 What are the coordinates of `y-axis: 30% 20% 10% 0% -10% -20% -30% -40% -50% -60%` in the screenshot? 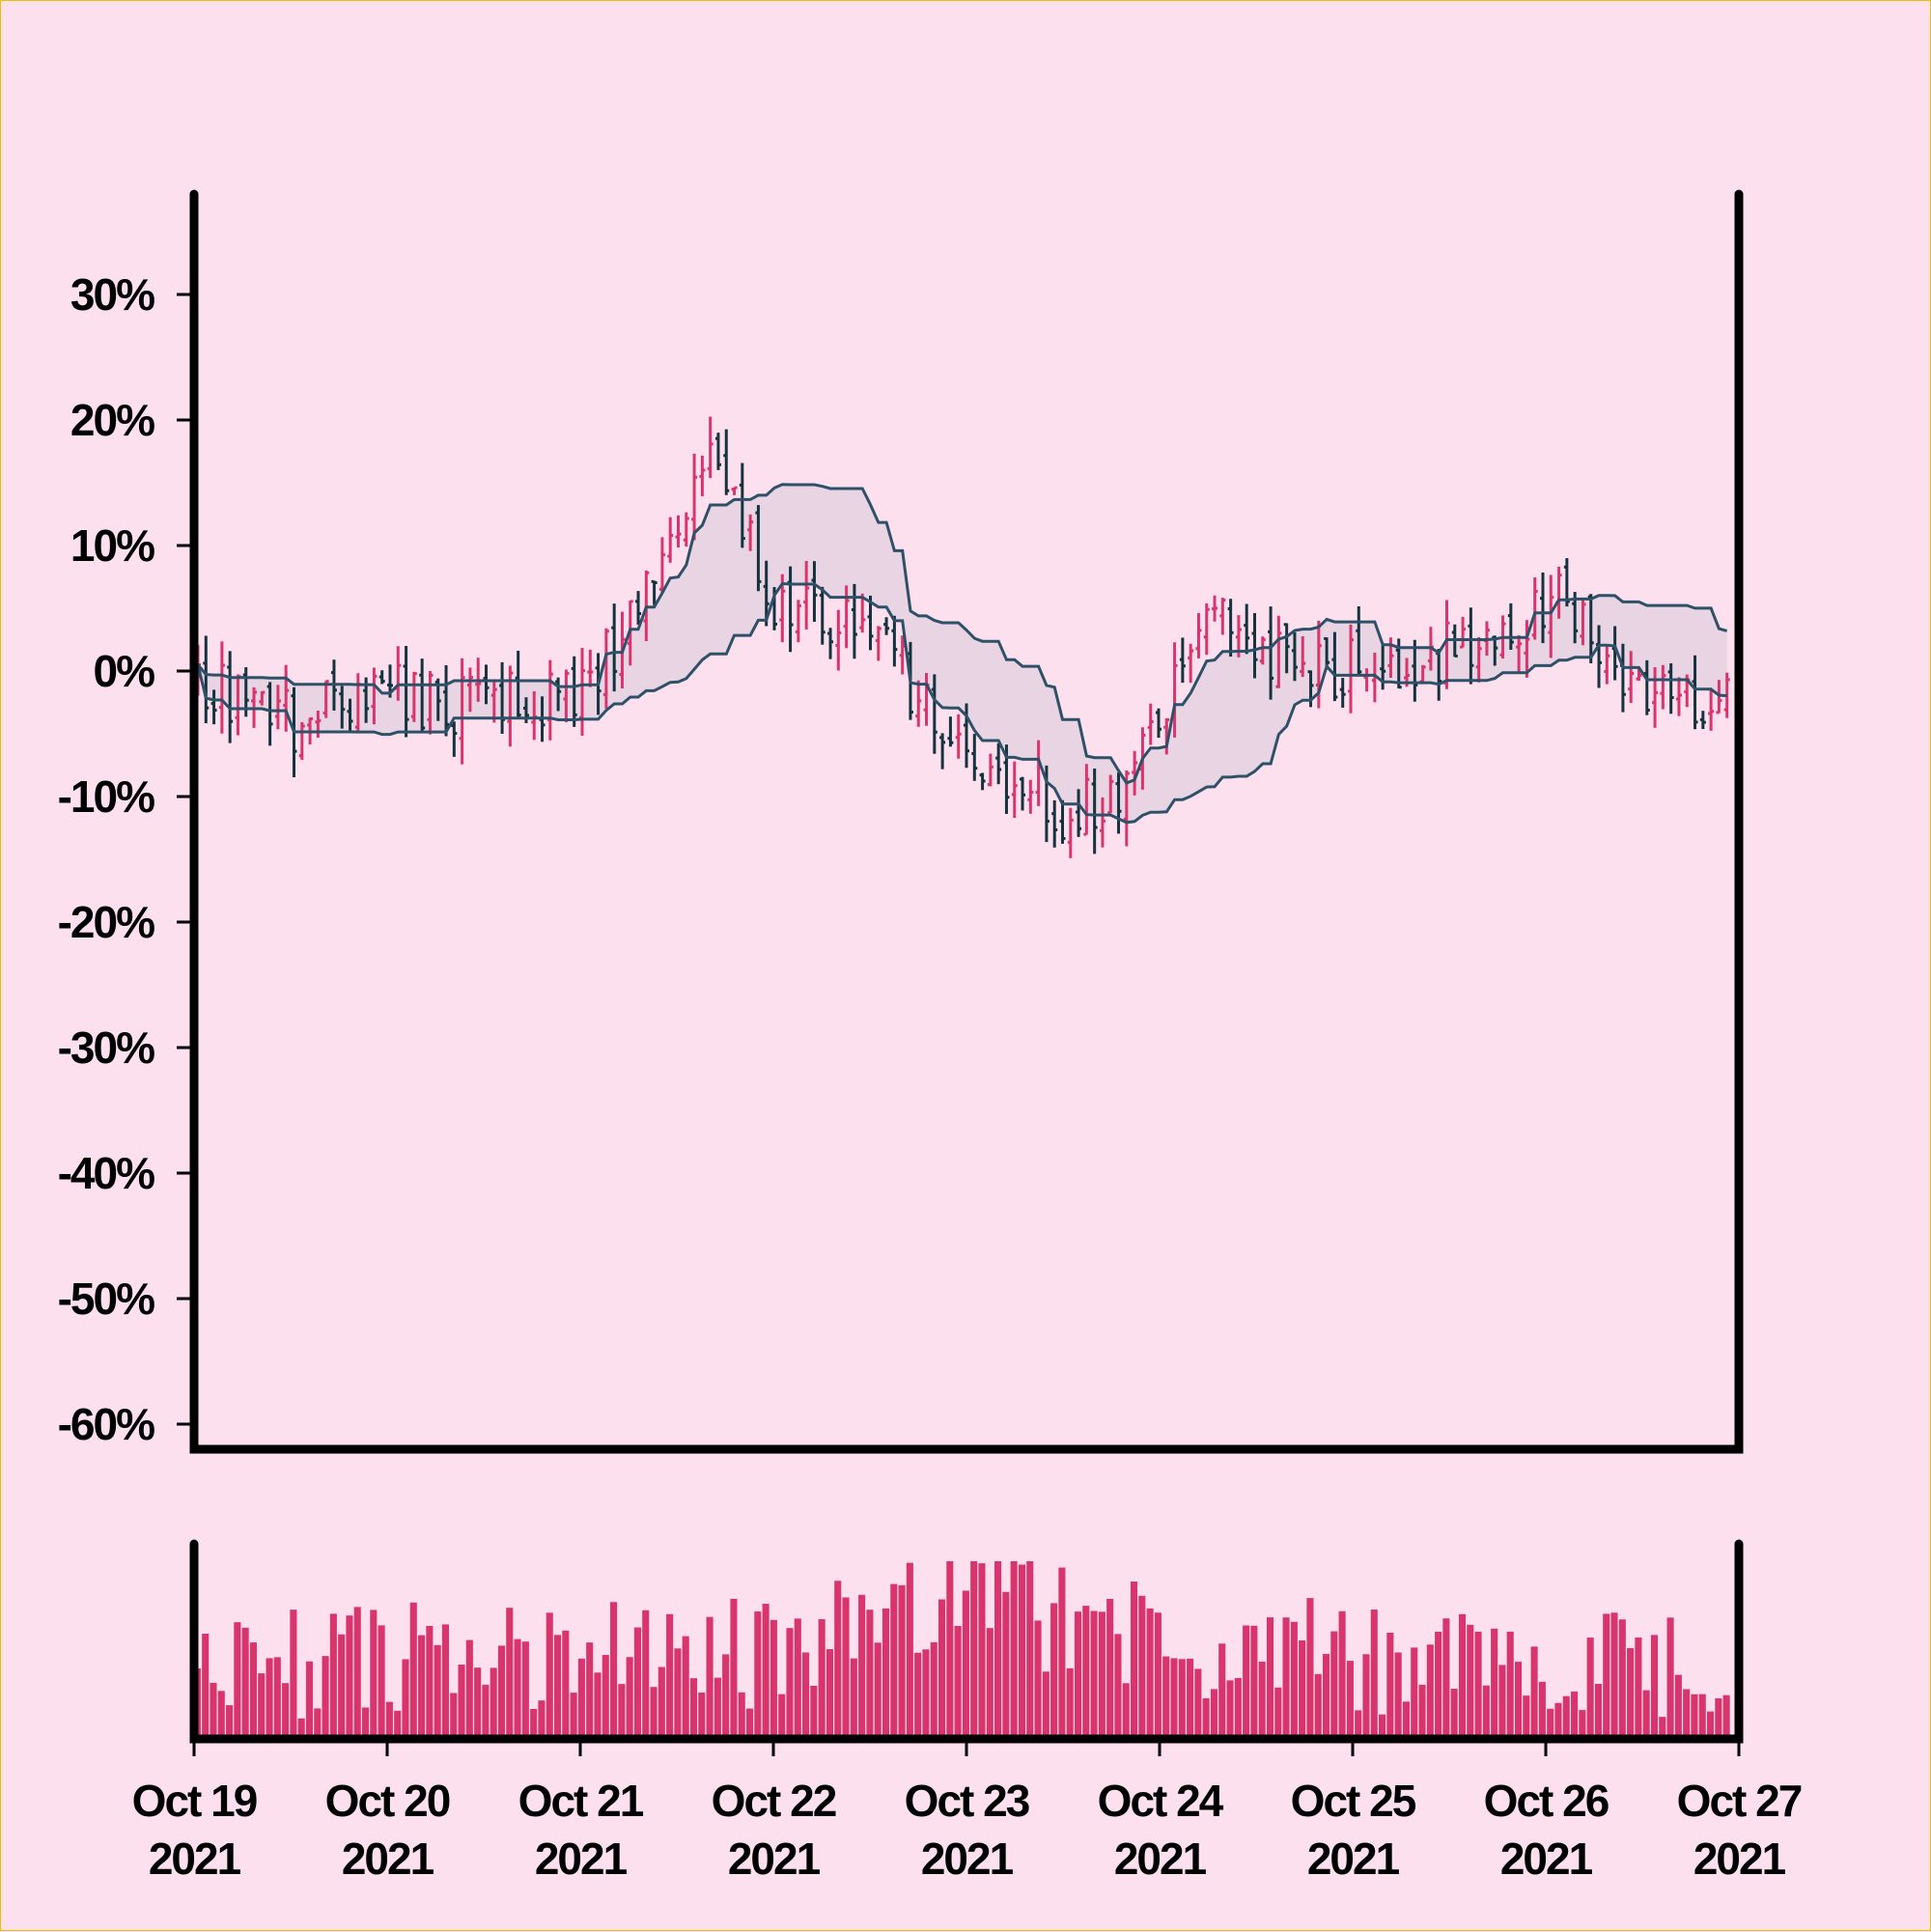 It's located at (126, 859).